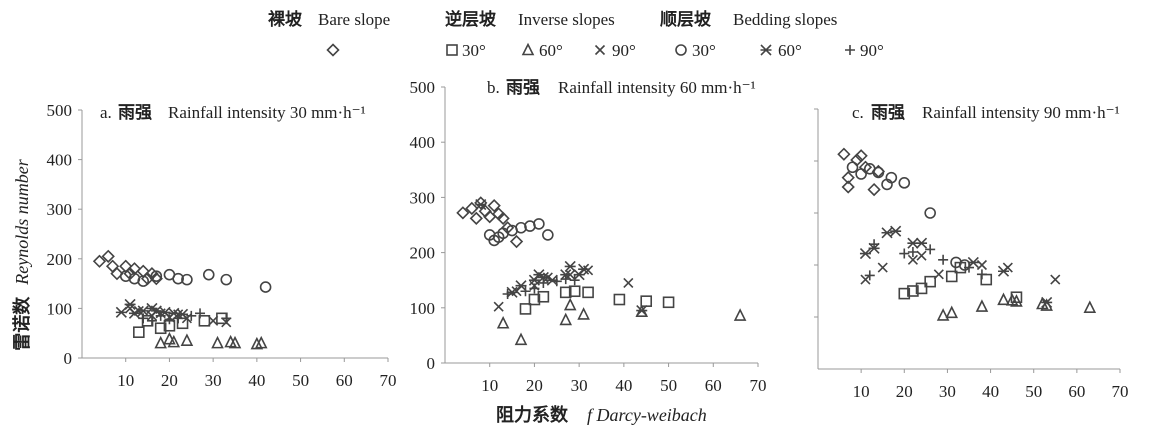 This screenshot has height=430, width=1157. I want to click on panel-c-x-tick-label: 70, so click(1120, 391).